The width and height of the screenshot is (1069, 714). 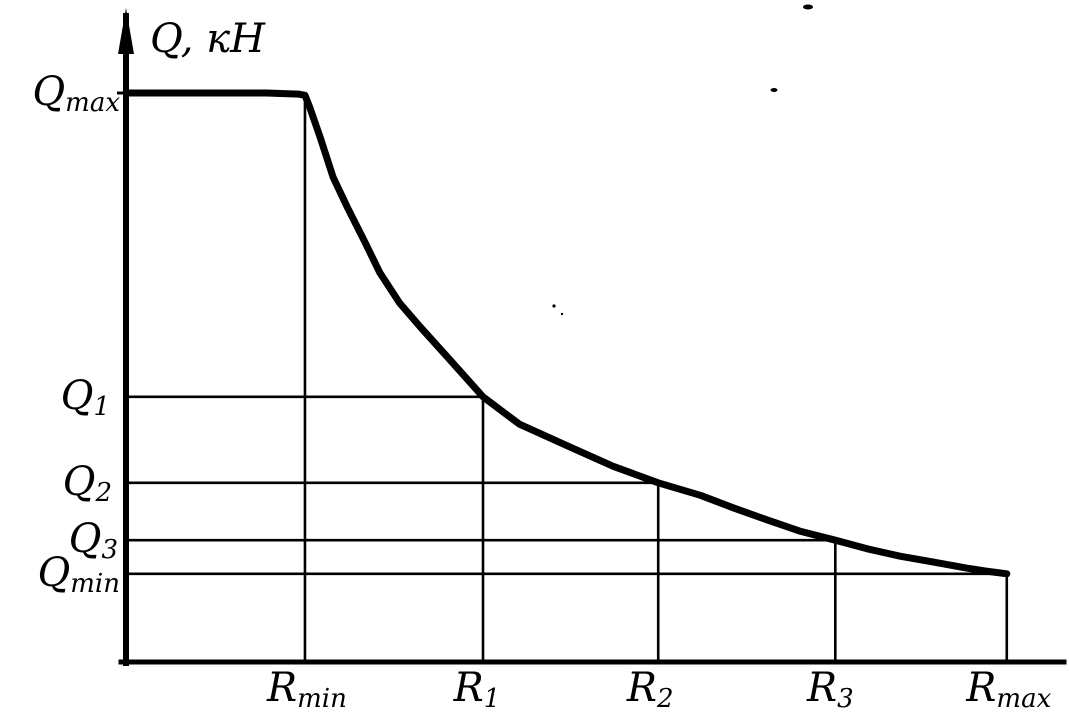 What do you see at coordinates (93, 540) in the screenshot?
I see `y-tick-label-q3: Q3` at bounding box center [93, 540].